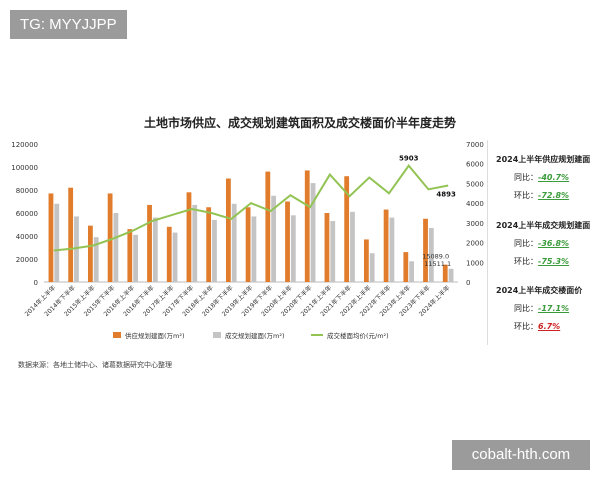 This screenshot has height=480, width=600. Describe the element at coordinates (468, 283) in the screenshot. I see `y-right-tick-label: 0` at that location.